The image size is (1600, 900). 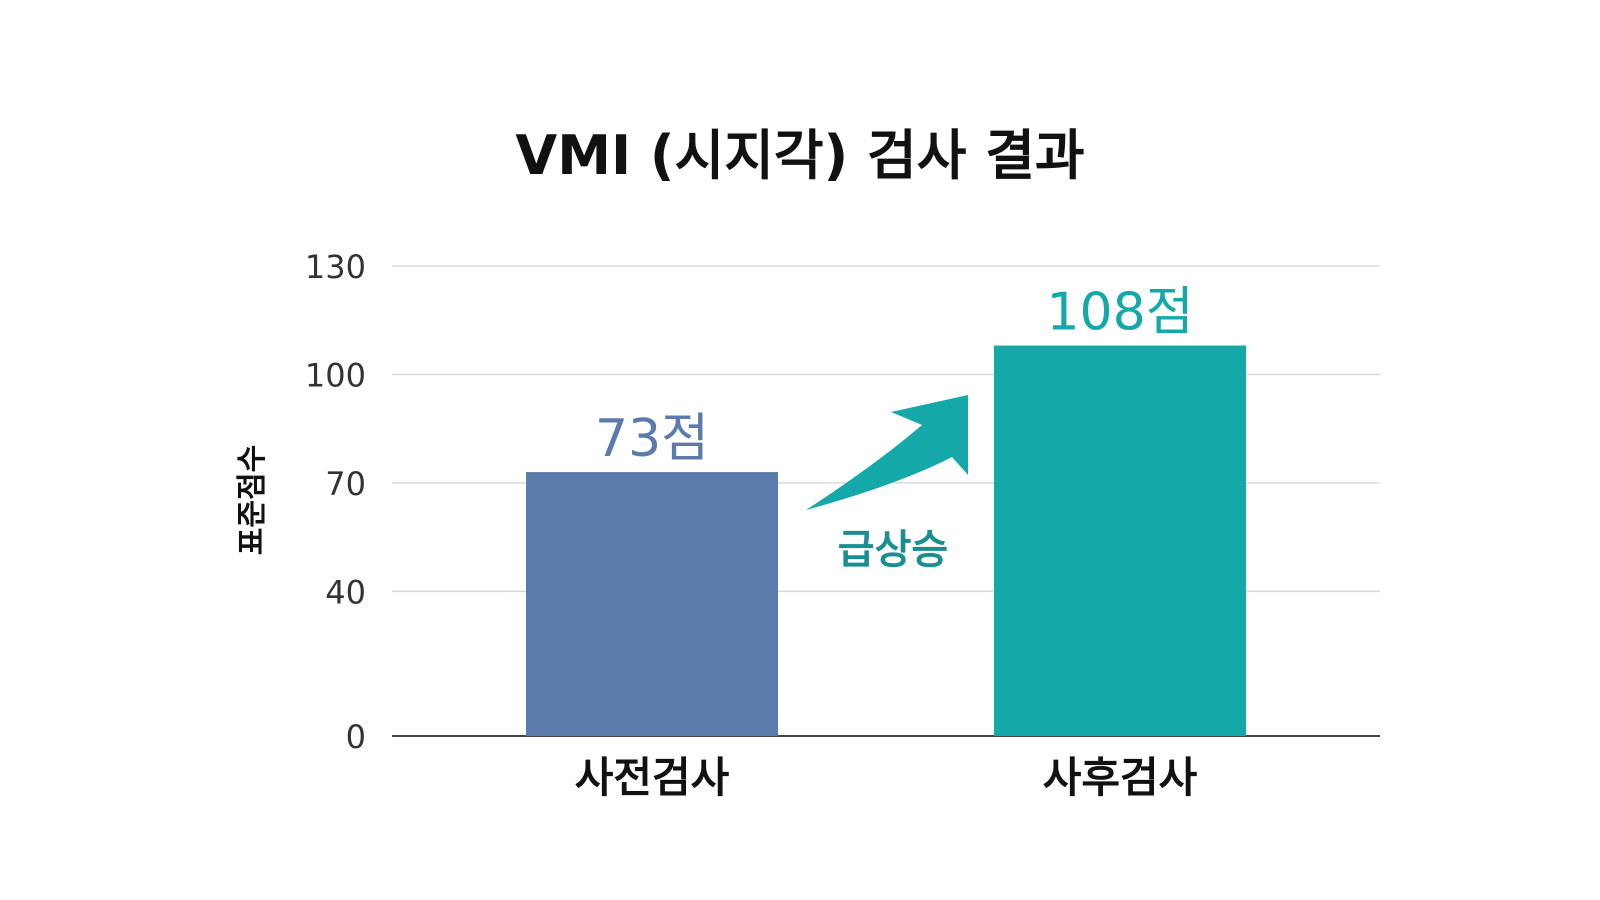 I want to click on category-labels: 사전검사 사후검사, so click(x=886, y=777).